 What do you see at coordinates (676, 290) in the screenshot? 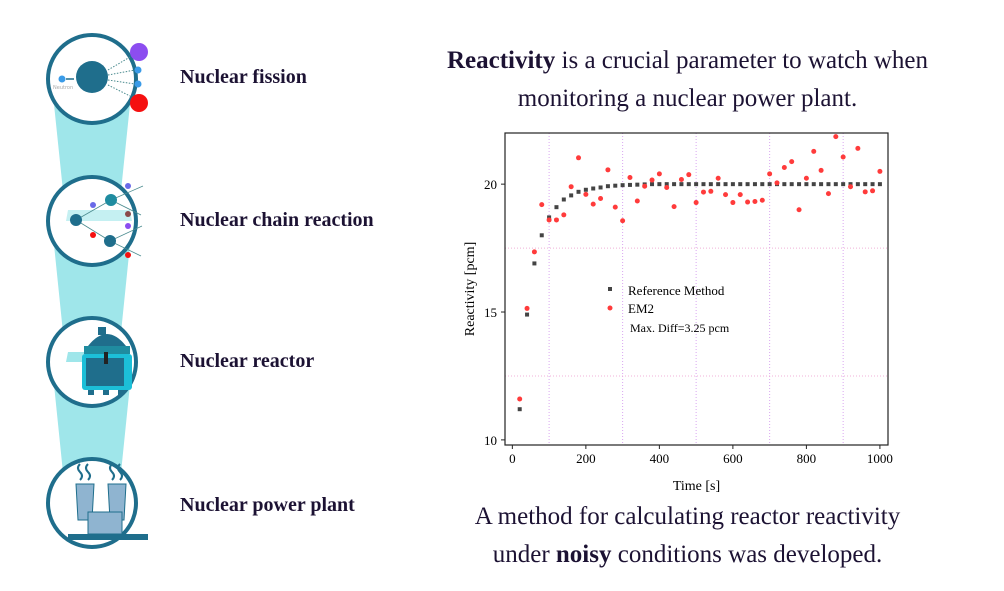
I see `legend-label-ref: Reference Method` at bounding box center [676, 290].